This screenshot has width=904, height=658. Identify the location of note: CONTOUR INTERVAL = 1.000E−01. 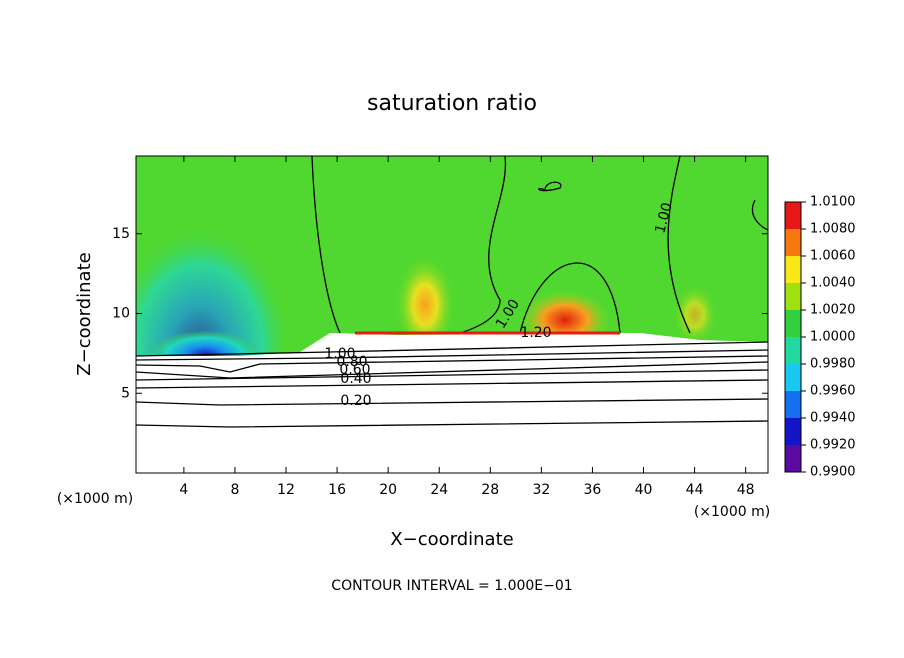
(451, 586).